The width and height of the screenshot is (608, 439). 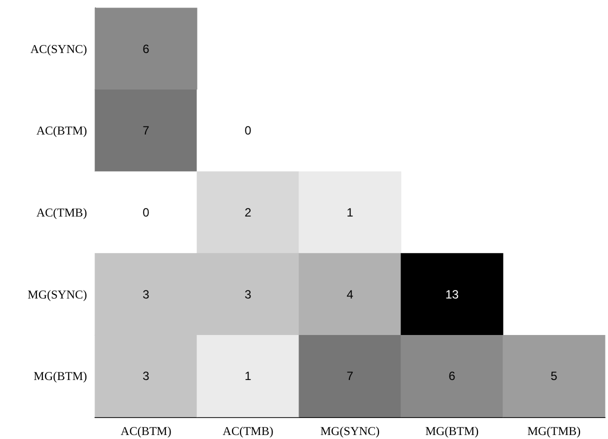 What do you see at coordinates (61, 213) in the screenshot?
I see `y-tick-label: AC(TMB)` at bounding box center [61, 213].